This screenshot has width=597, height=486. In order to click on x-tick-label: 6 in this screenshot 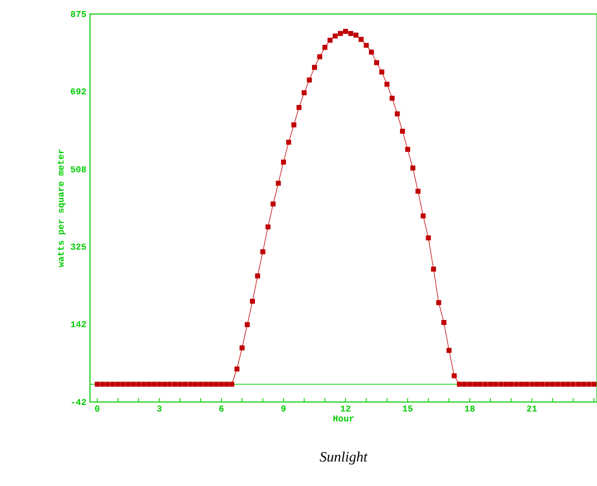, I will do `click(221, 409)`.